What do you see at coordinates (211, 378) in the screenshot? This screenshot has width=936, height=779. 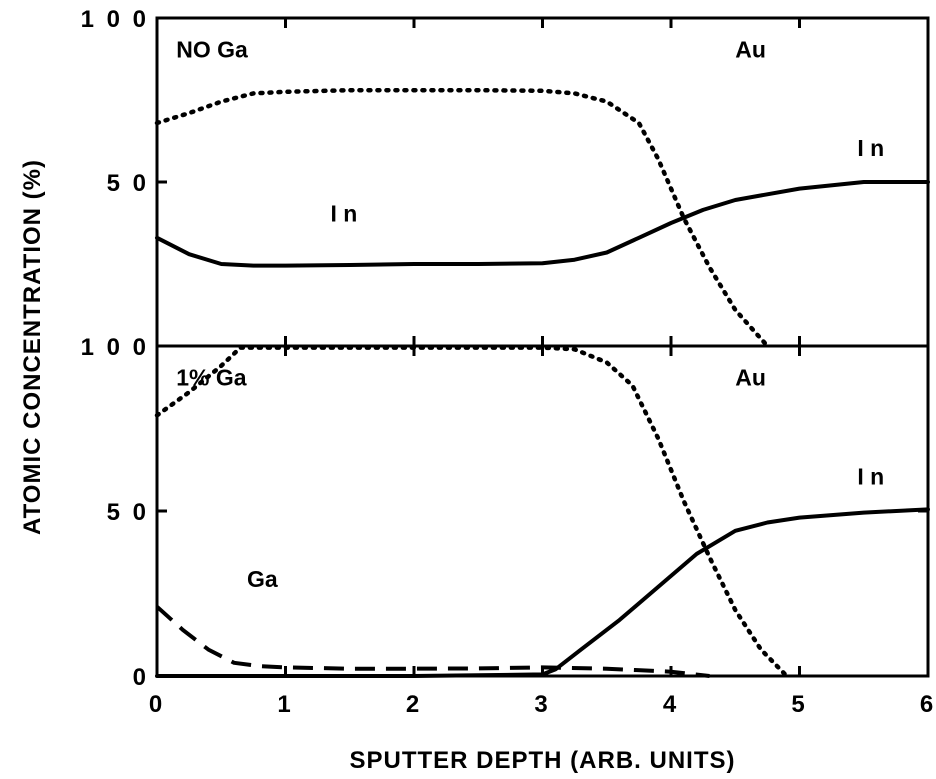 I see `annotation-bottom: 1% Ga` at bounding box center [211, 378].